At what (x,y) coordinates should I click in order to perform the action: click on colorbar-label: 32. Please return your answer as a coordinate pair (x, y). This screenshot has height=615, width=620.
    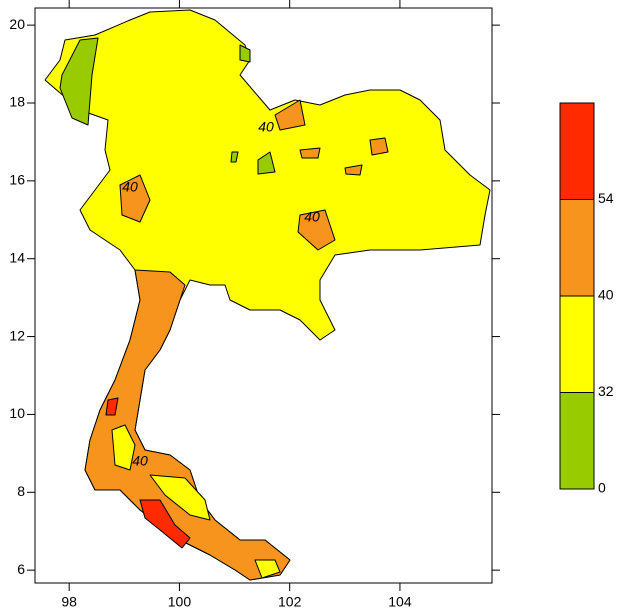
    Looking at the image, I should click on (606, 391).